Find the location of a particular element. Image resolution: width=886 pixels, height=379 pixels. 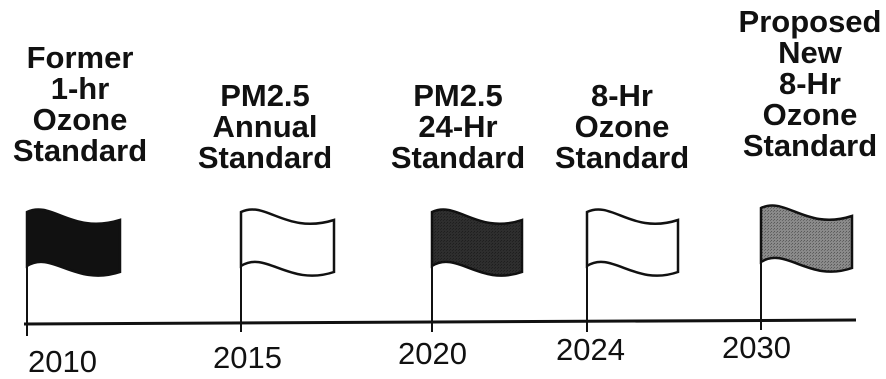

flag-2010 is located at coordinates (73, 272).